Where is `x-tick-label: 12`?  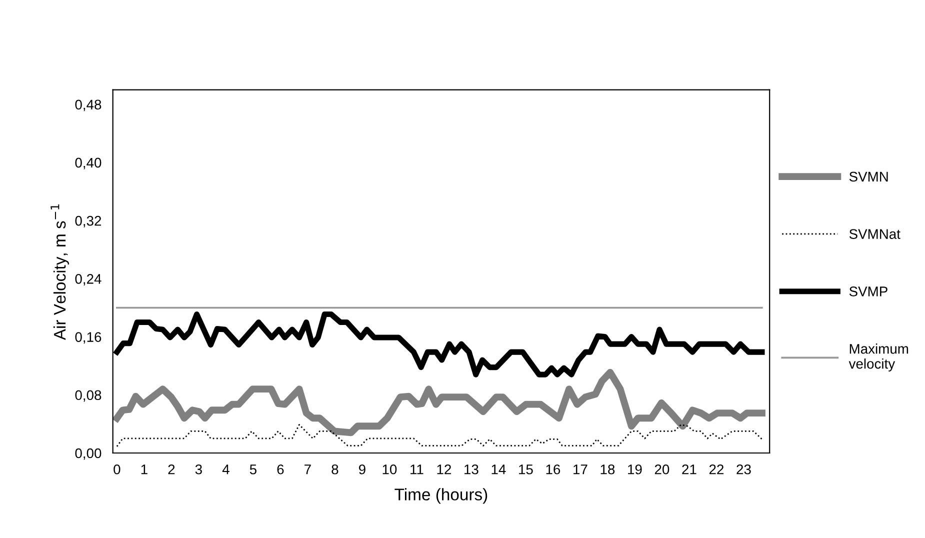
x-tick-label: 12 is located at coordinates (444, 469).